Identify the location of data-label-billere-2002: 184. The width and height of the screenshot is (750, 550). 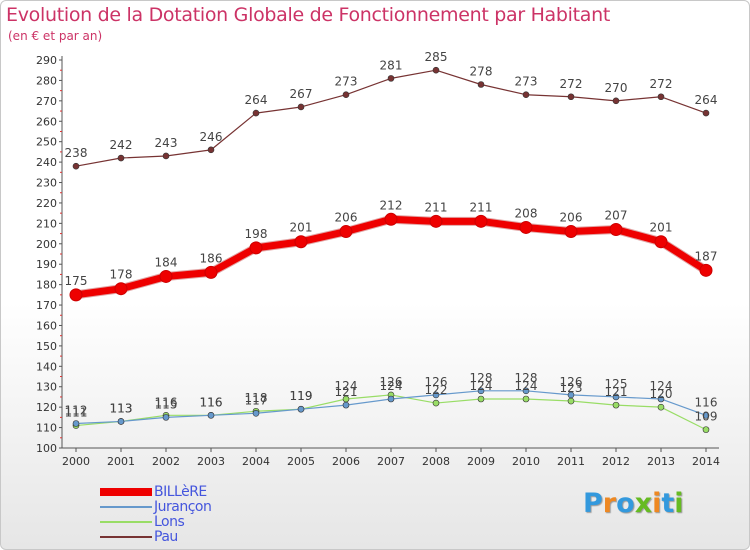
(166, 262).